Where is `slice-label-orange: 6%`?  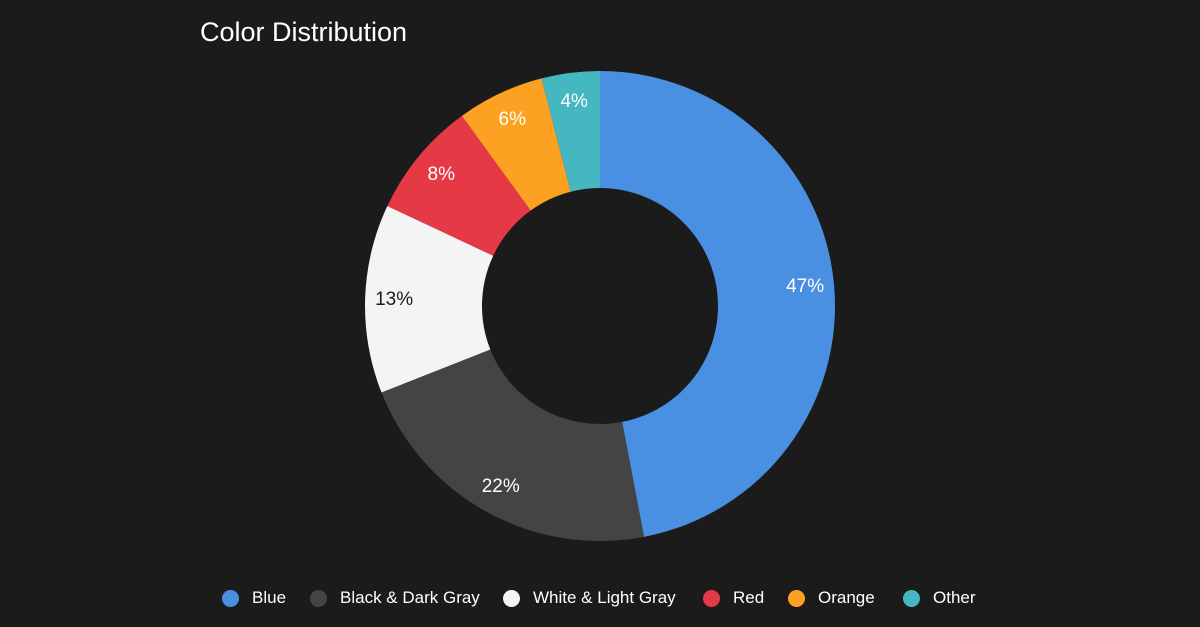 slice-label-orange: 6% is located at coordinates (513, 119).